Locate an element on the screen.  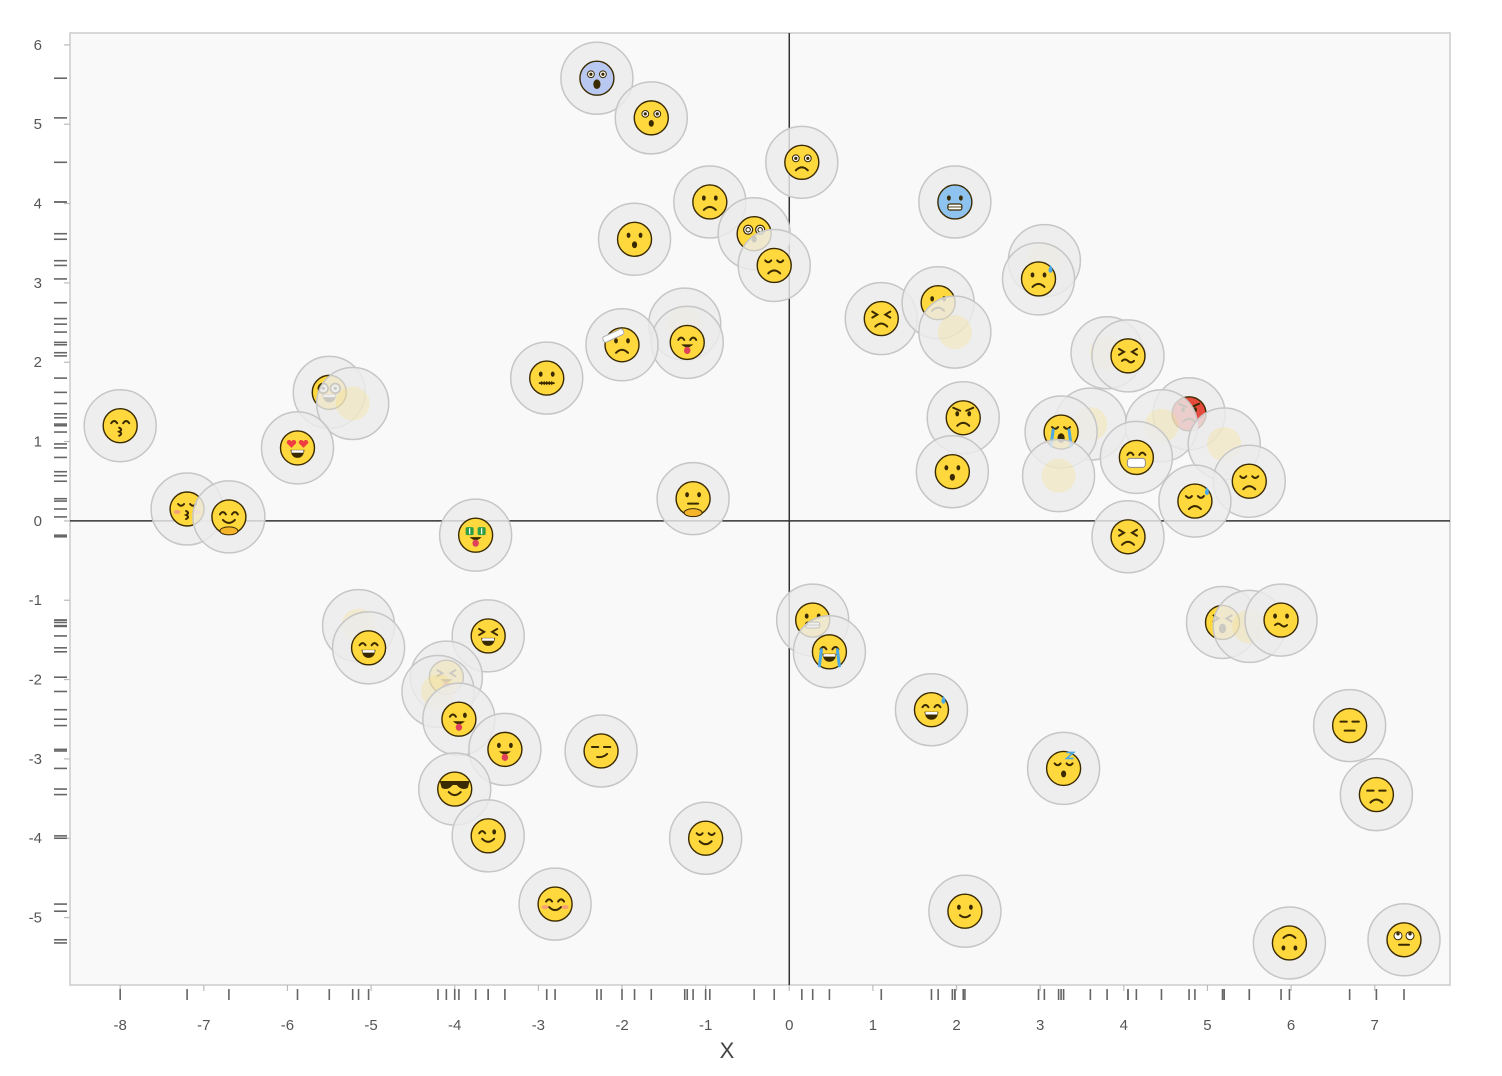
emoji-point-smiling-face-with-heart-eyes is located at coordinates (297, 448).